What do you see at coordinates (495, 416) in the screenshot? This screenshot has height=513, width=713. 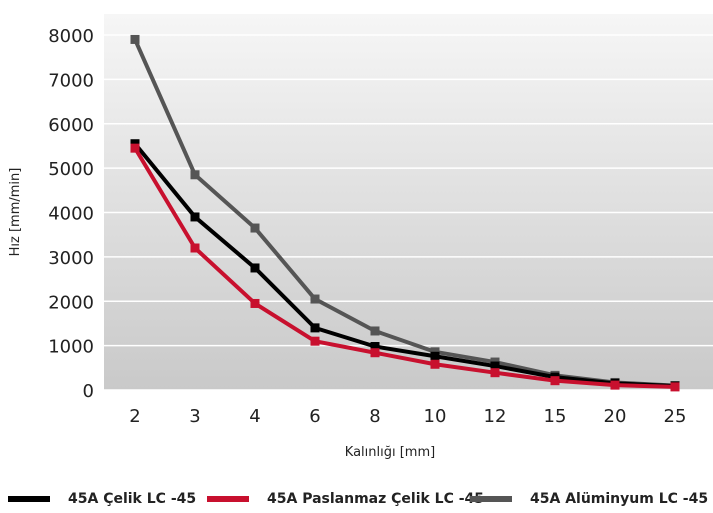 I see `x-tick-label: 12` at bounding box center [495, 416].